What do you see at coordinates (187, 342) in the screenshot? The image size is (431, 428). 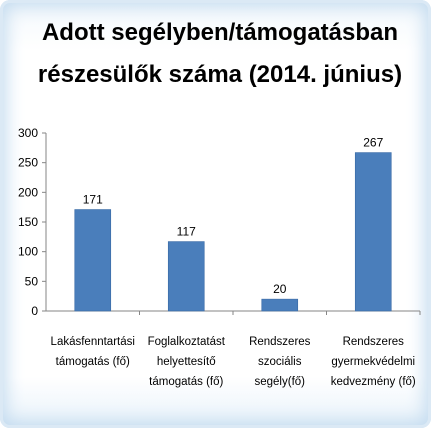 I see `x-category-label: Foglalkoztatást` at bounding box center [187, 342].